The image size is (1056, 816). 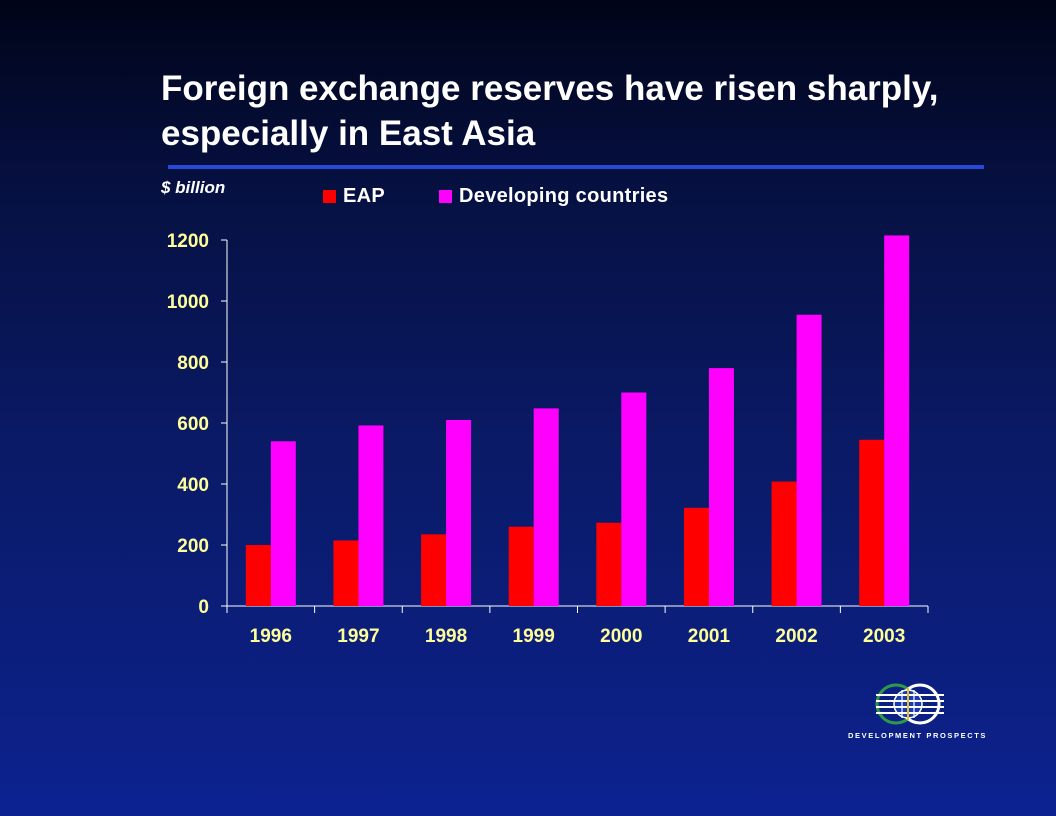 What do you see at coordinates (358, 636) in the screenshot?
I see `x-tick-label: 1997` at bounding box center [358, 636].